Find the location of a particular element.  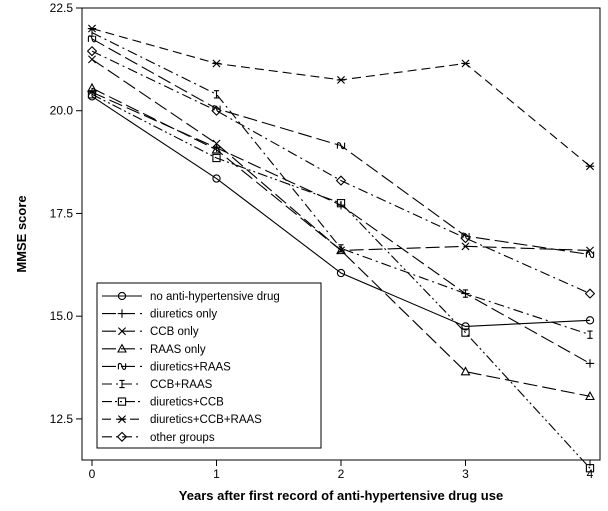

legend-entry-label: CCB only is located at coordinates (174, 332).